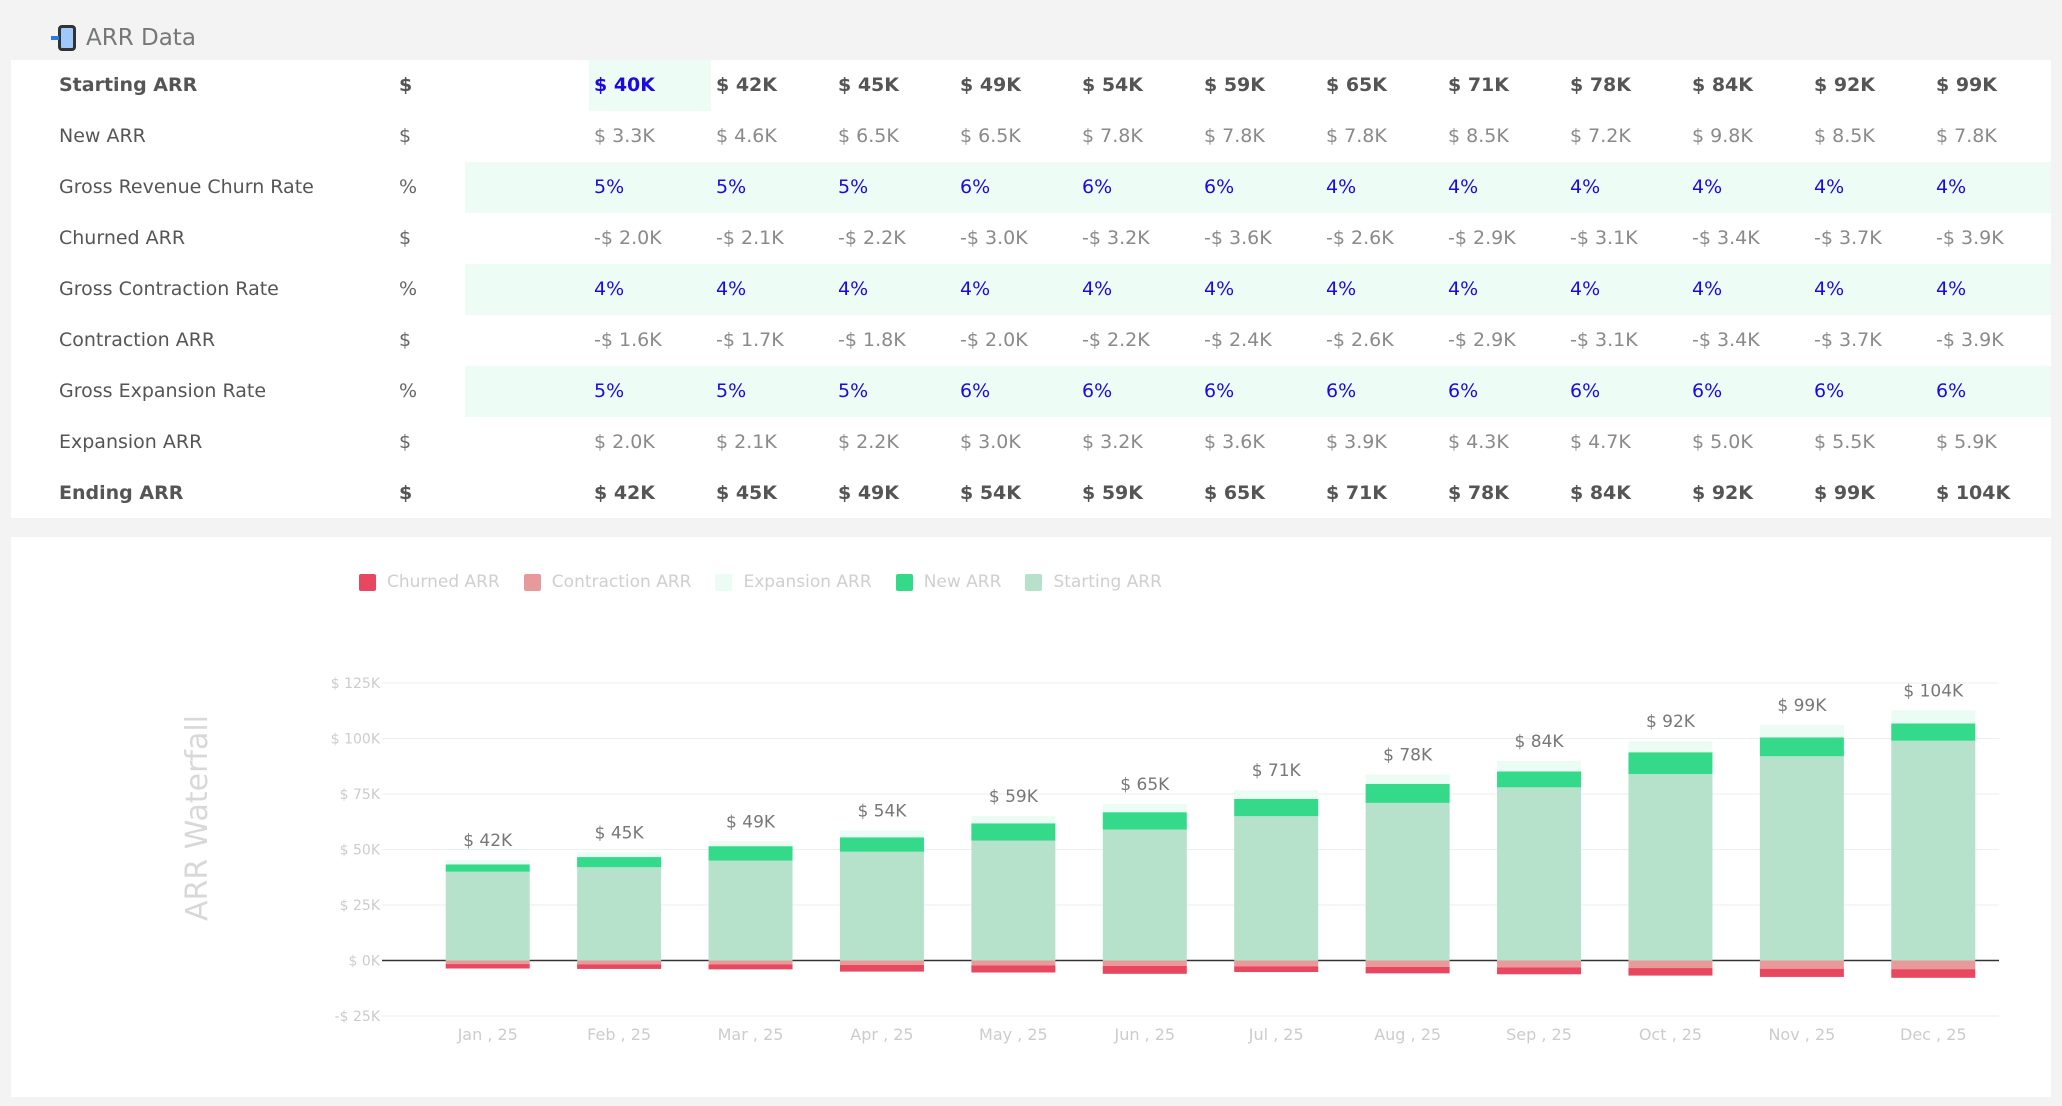 Image resolution: width=2062 pixels, height=1106 pixels. Describe the element at coordinates (650, 85) in the screenshot. I see `selected-cell-highlight` at that location.